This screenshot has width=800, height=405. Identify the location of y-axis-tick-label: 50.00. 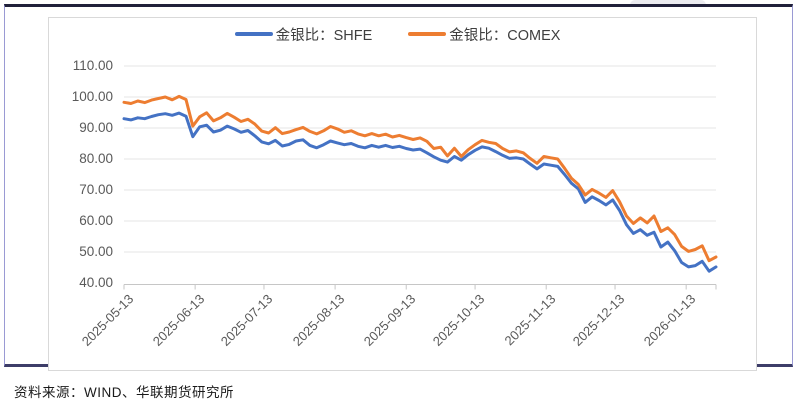
(96, 251).